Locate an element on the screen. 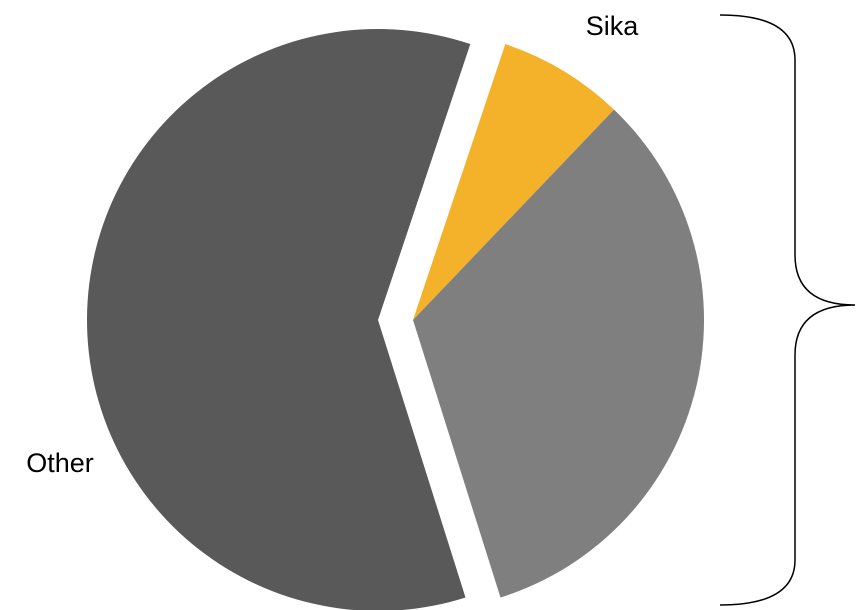 The width and height of the screenshot is (861, 610). pie-slice is located at coordinates (514, 182).